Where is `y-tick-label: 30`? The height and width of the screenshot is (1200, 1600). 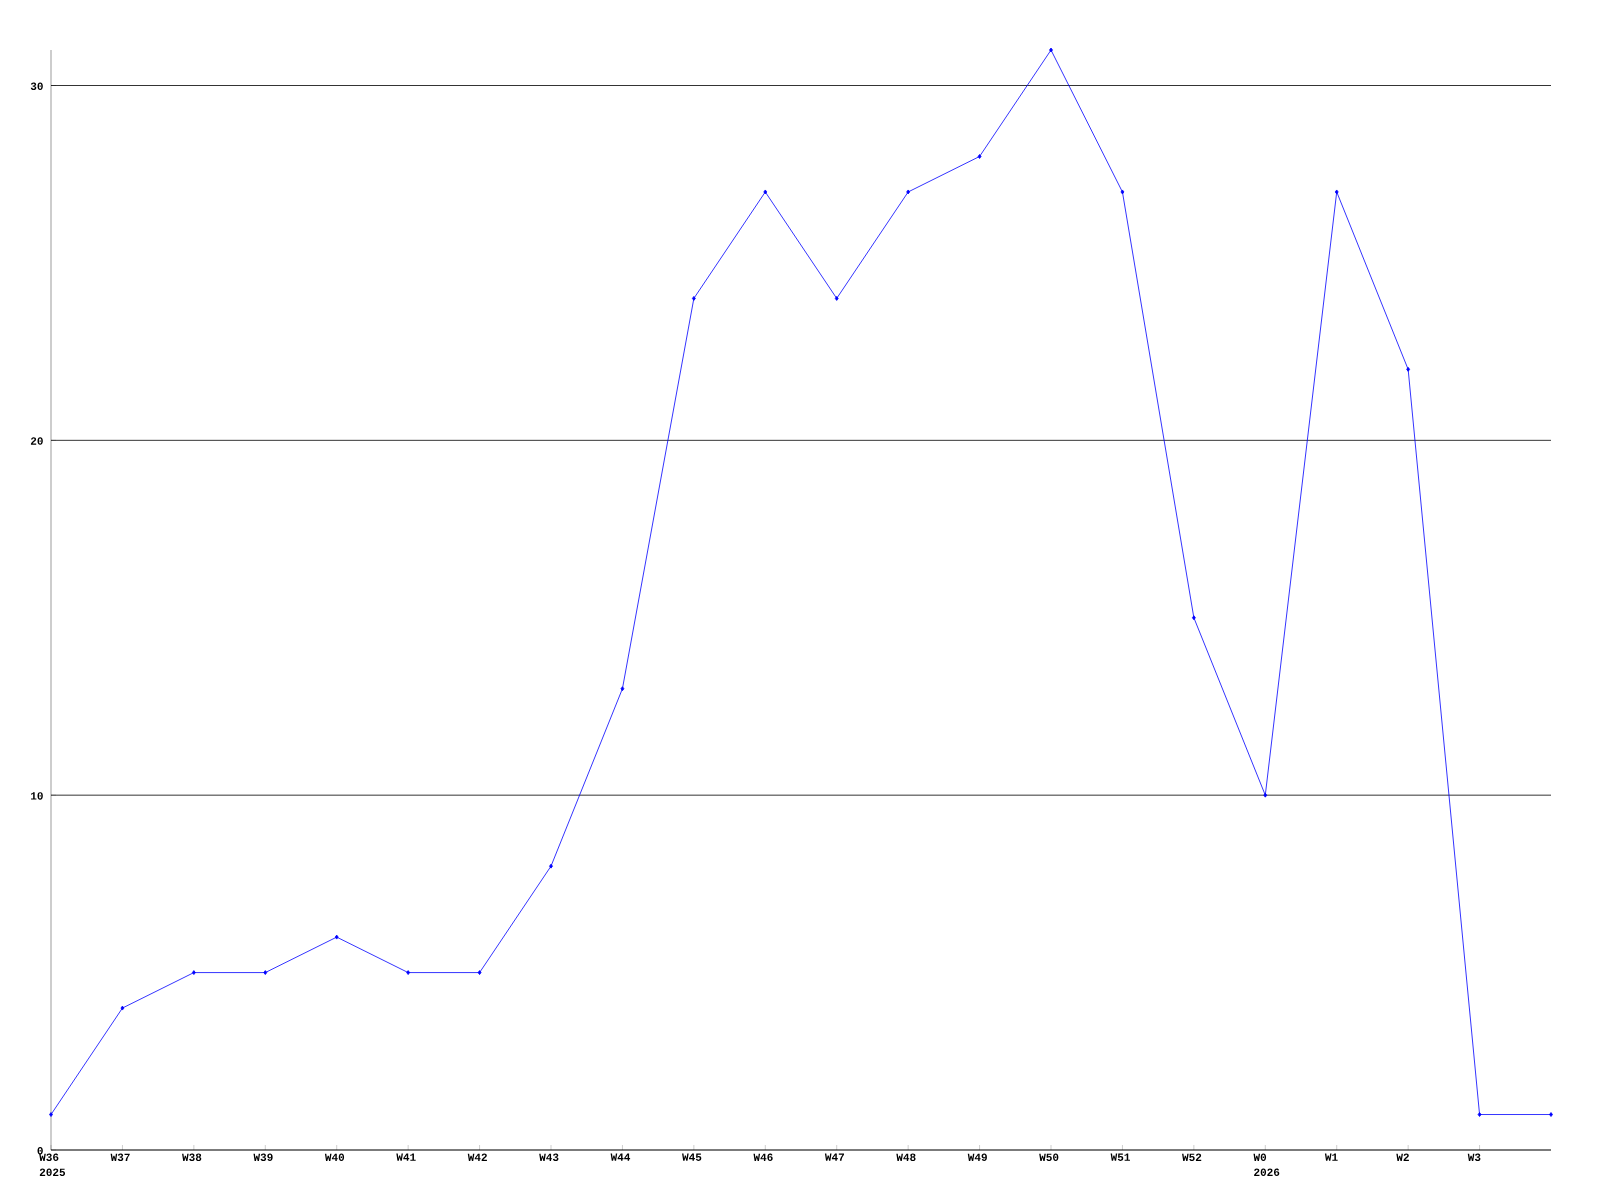 y-tick-label: 30 is located at coordinates (36, 86).